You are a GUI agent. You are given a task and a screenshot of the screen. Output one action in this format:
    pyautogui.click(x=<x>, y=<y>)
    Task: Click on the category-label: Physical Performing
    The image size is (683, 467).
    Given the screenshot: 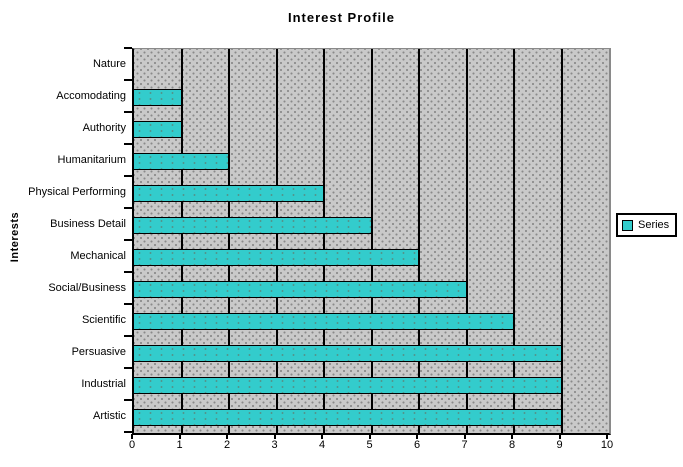 What is the action you would take?
    pyautogui.click(x=77, y=192)
    